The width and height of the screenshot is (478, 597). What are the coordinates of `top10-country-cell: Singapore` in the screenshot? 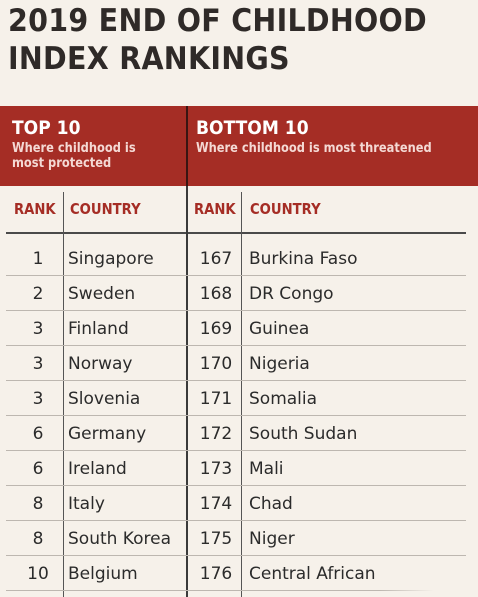 It's located at (111, 259).